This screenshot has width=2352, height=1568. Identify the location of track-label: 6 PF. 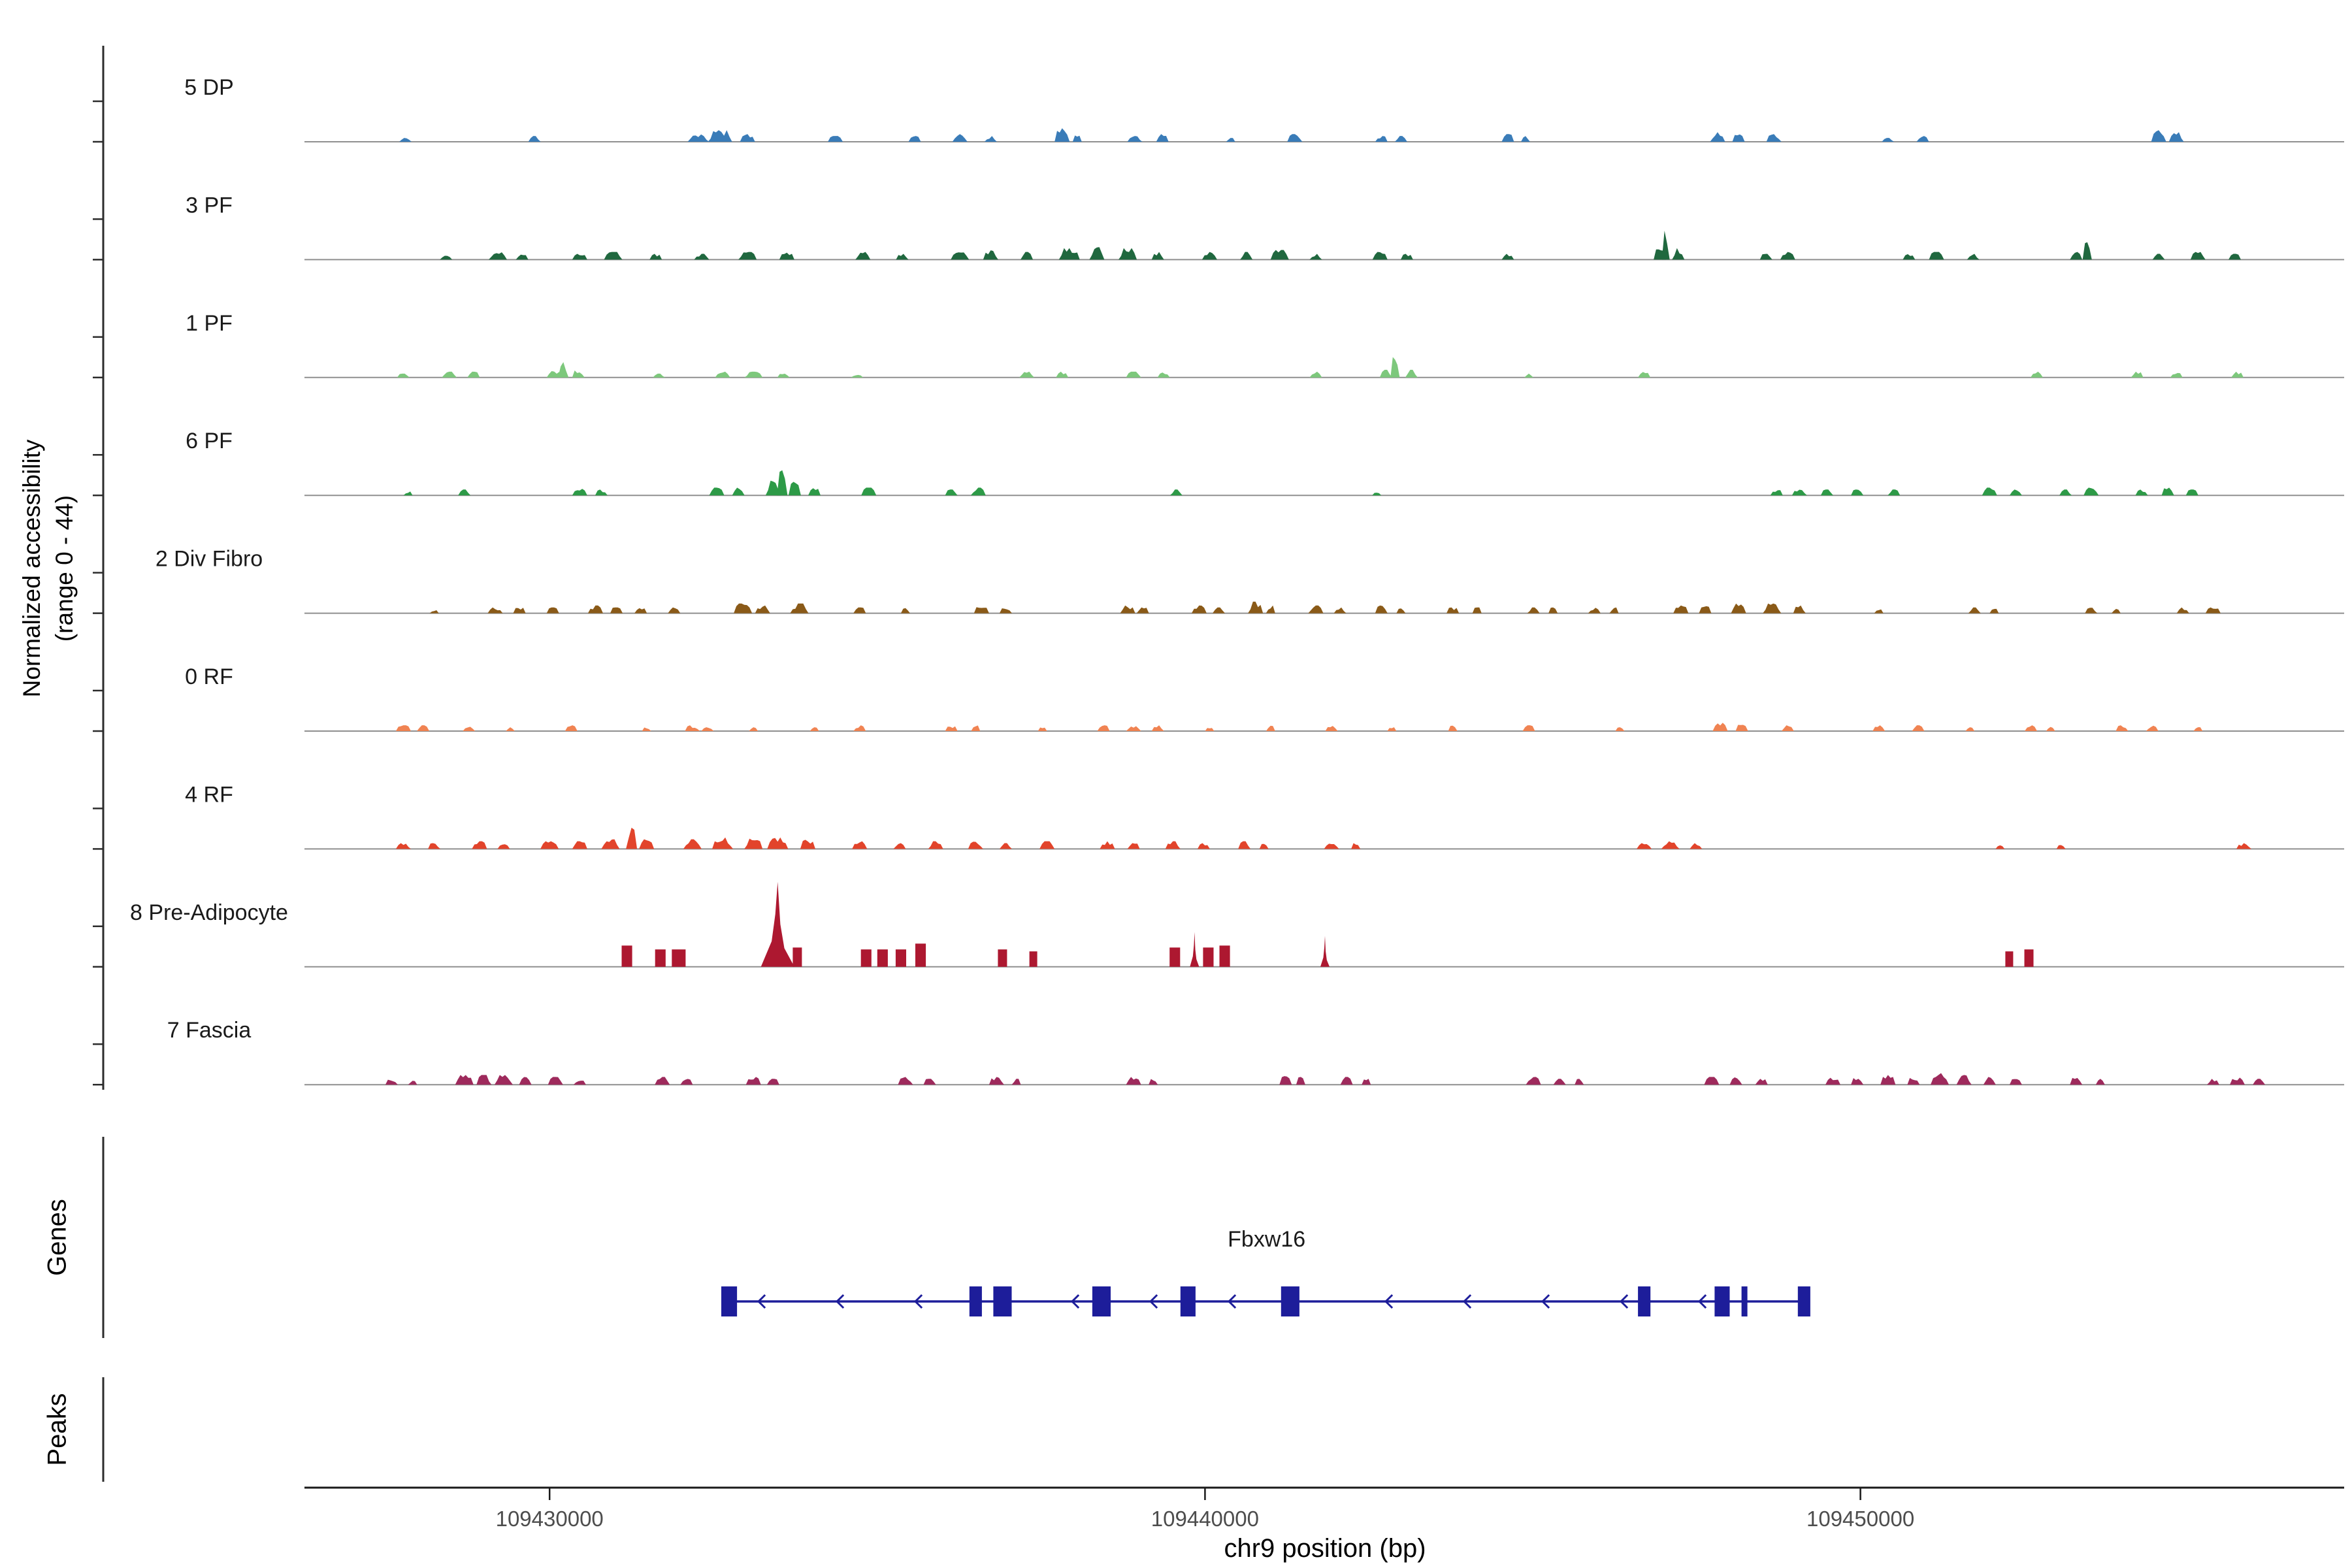
(209, 441).